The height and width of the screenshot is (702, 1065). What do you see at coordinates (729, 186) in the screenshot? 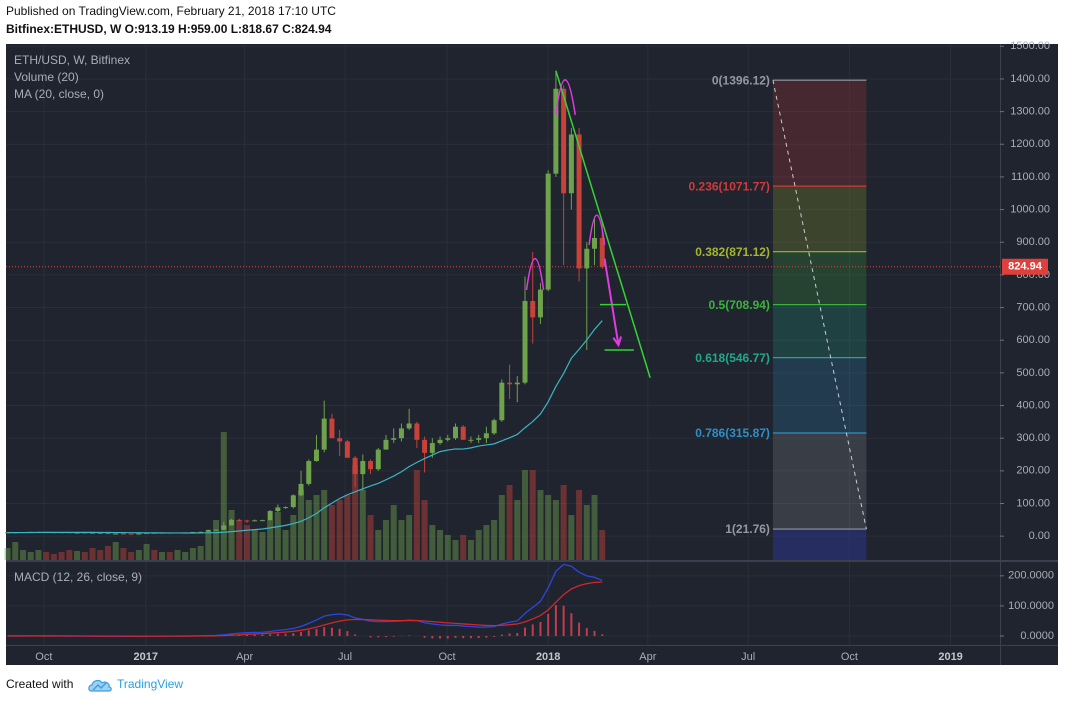
I see `fib-label: 0.236(1071.77)` at bounding box center [729, 186].